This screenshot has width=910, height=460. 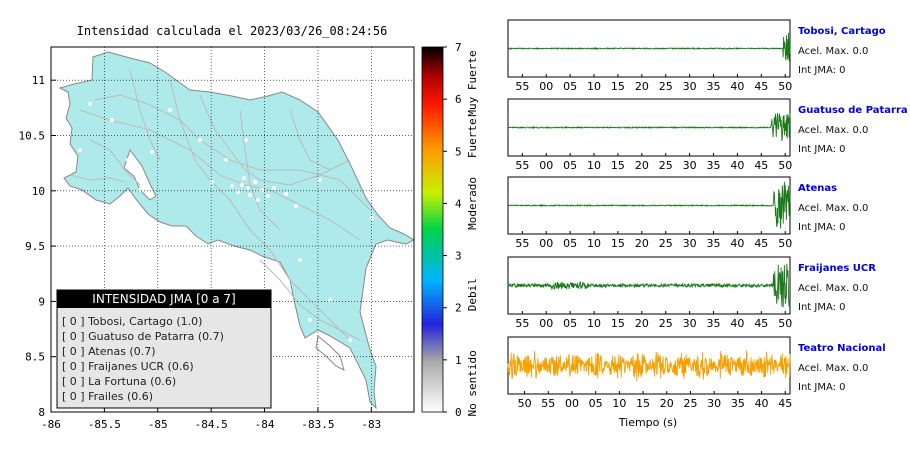 I want to click on y-tick-label: 9, so click(x=41, y=301).